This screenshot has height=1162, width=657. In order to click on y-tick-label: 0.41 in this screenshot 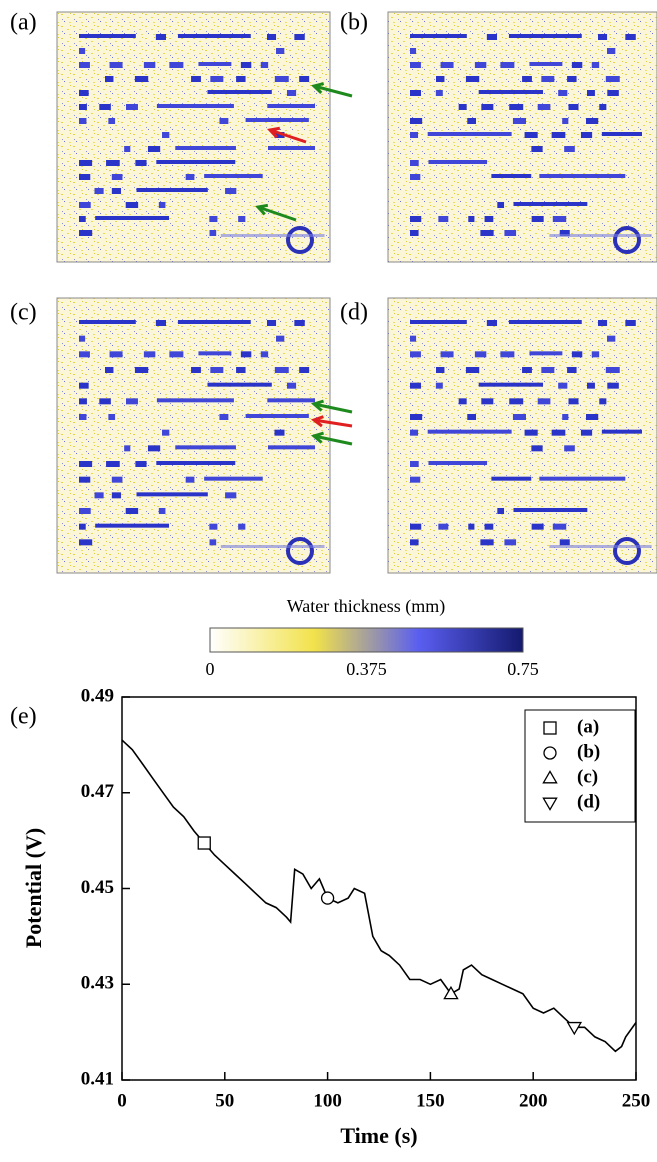, I will do `click(97, 1078)`.